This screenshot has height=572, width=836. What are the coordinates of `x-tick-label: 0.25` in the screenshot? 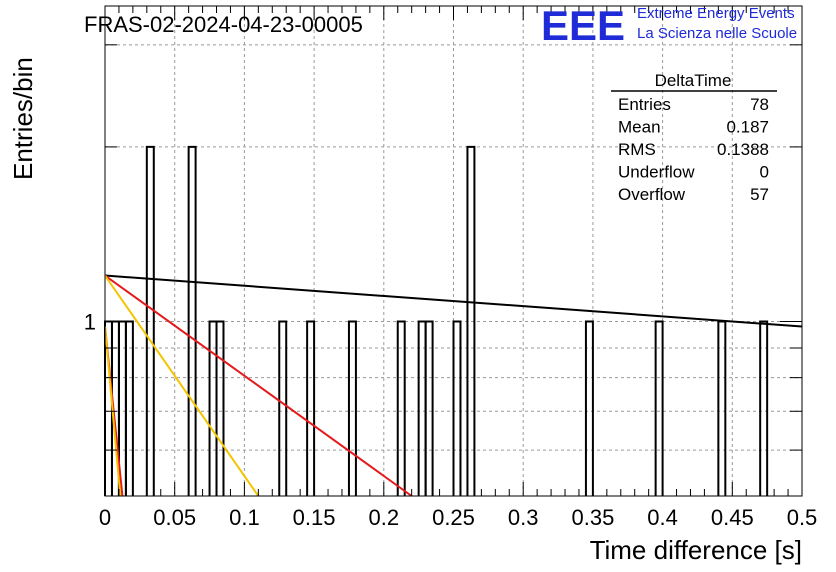 It's located at (453, 517).